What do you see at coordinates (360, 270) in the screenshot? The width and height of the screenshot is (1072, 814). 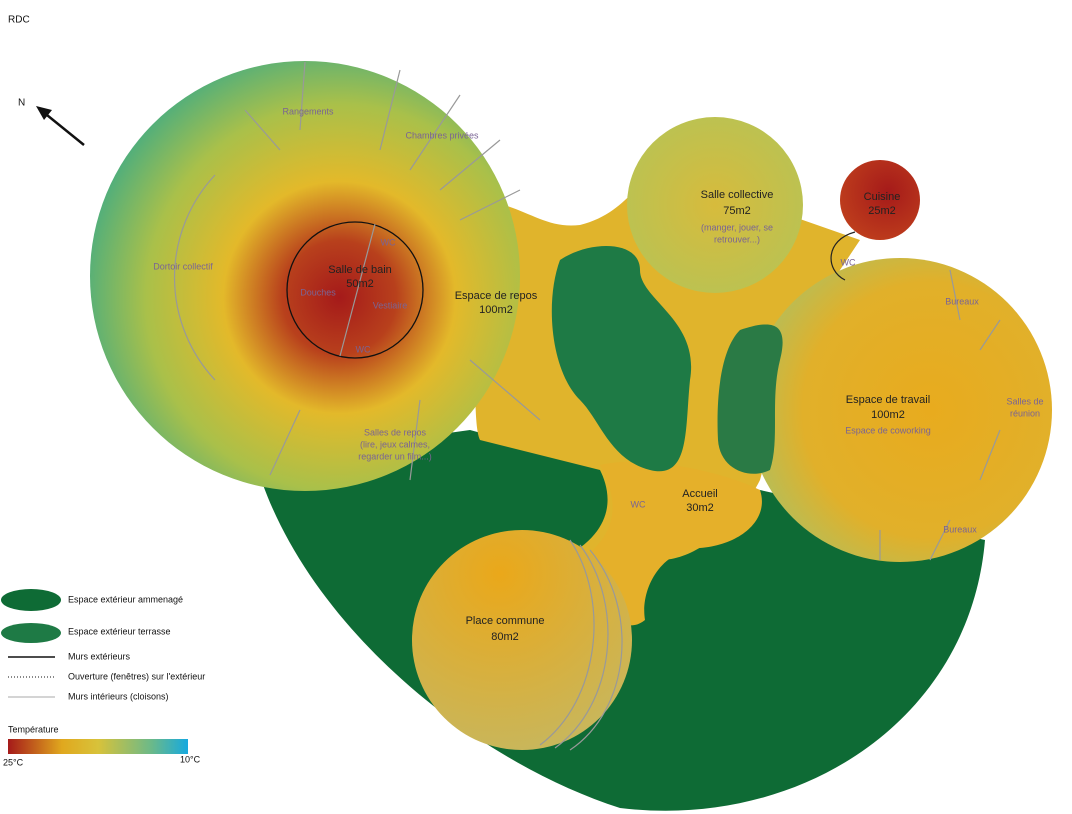 I see `room-name: Salle de bain` at bounding box center [360, 270].